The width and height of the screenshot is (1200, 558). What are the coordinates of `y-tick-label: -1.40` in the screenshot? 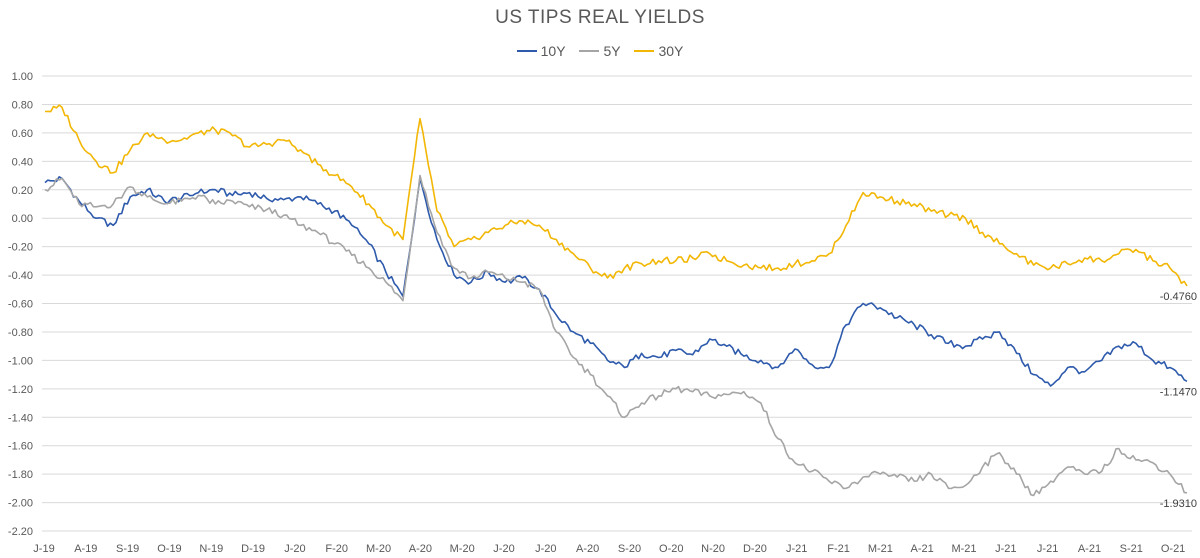 It's located at (20, 418).